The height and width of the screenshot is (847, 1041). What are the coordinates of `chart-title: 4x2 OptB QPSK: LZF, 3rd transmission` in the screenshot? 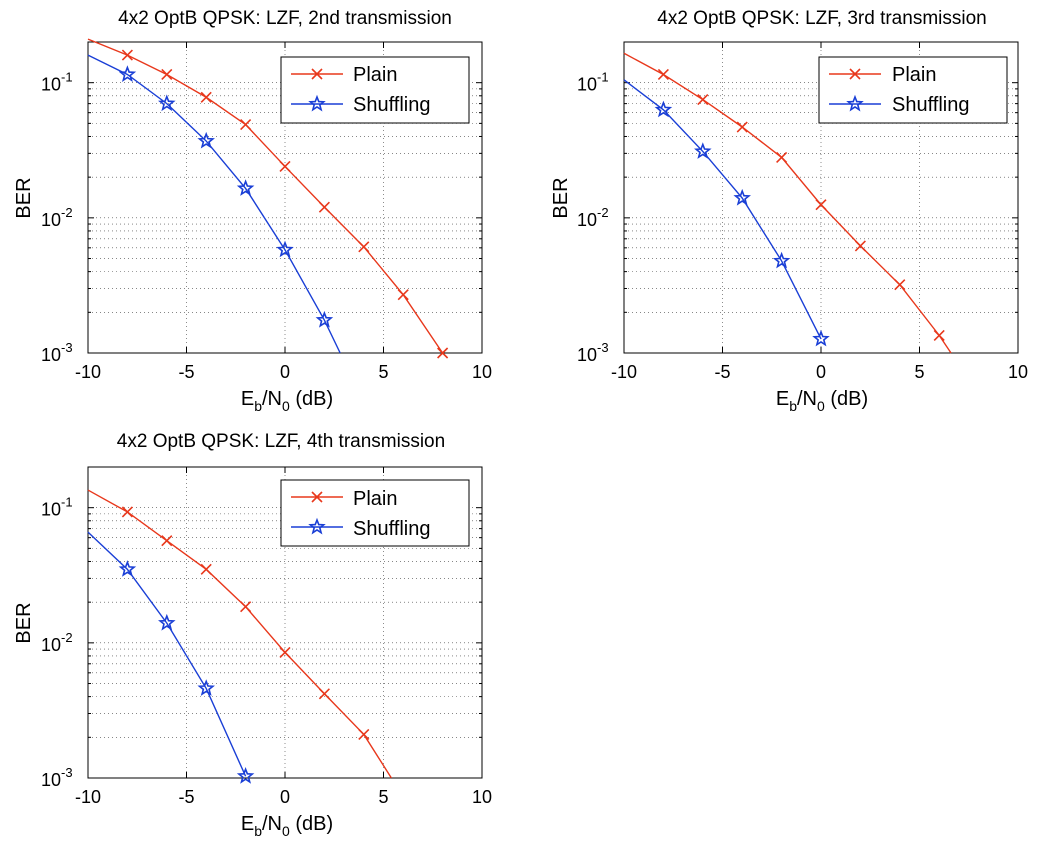 It's located at (821, 18).